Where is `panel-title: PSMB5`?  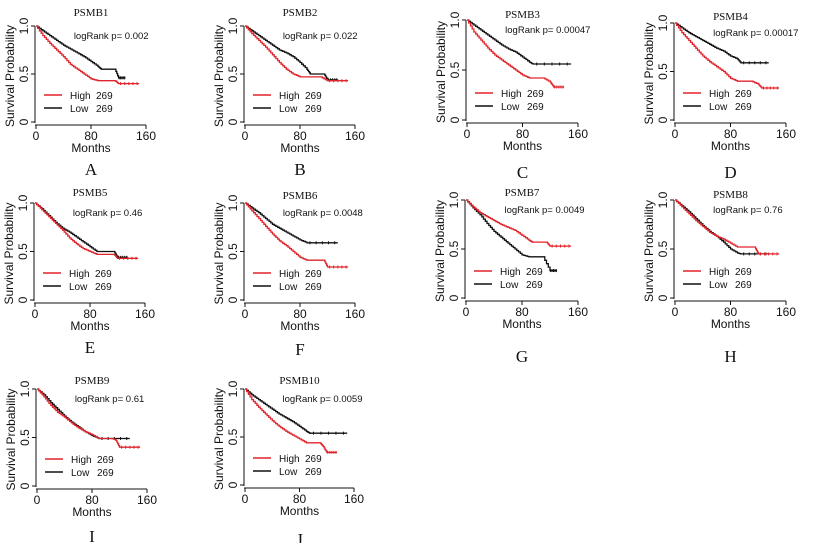
panel-title: PSMB5 is located at coordinates (90, 193).